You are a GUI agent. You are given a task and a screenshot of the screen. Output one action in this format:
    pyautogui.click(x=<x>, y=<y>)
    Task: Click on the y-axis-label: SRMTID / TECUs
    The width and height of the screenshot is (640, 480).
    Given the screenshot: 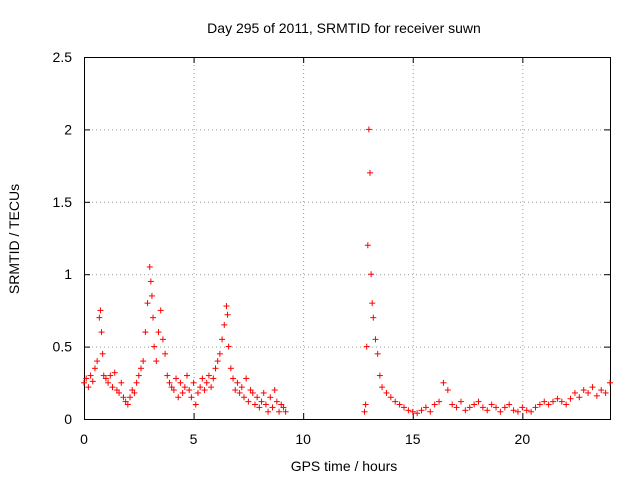 What is the action you would take?
    pyautogui.click(x=14, y=239)
    